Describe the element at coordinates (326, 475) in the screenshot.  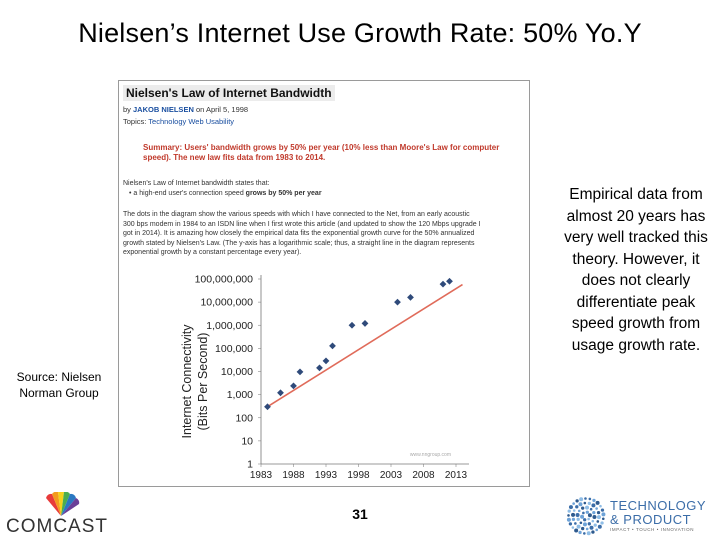
I see `x-tick-label: 1993` at that location.